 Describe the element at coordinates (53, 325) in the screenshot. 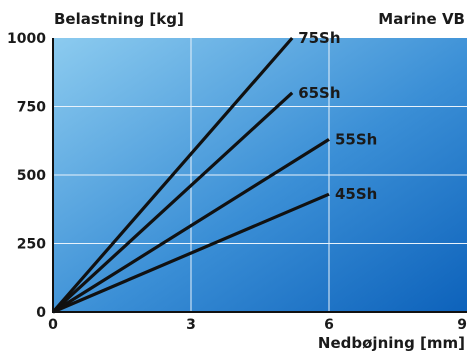

I see `x-tick-label: 0` at that location.